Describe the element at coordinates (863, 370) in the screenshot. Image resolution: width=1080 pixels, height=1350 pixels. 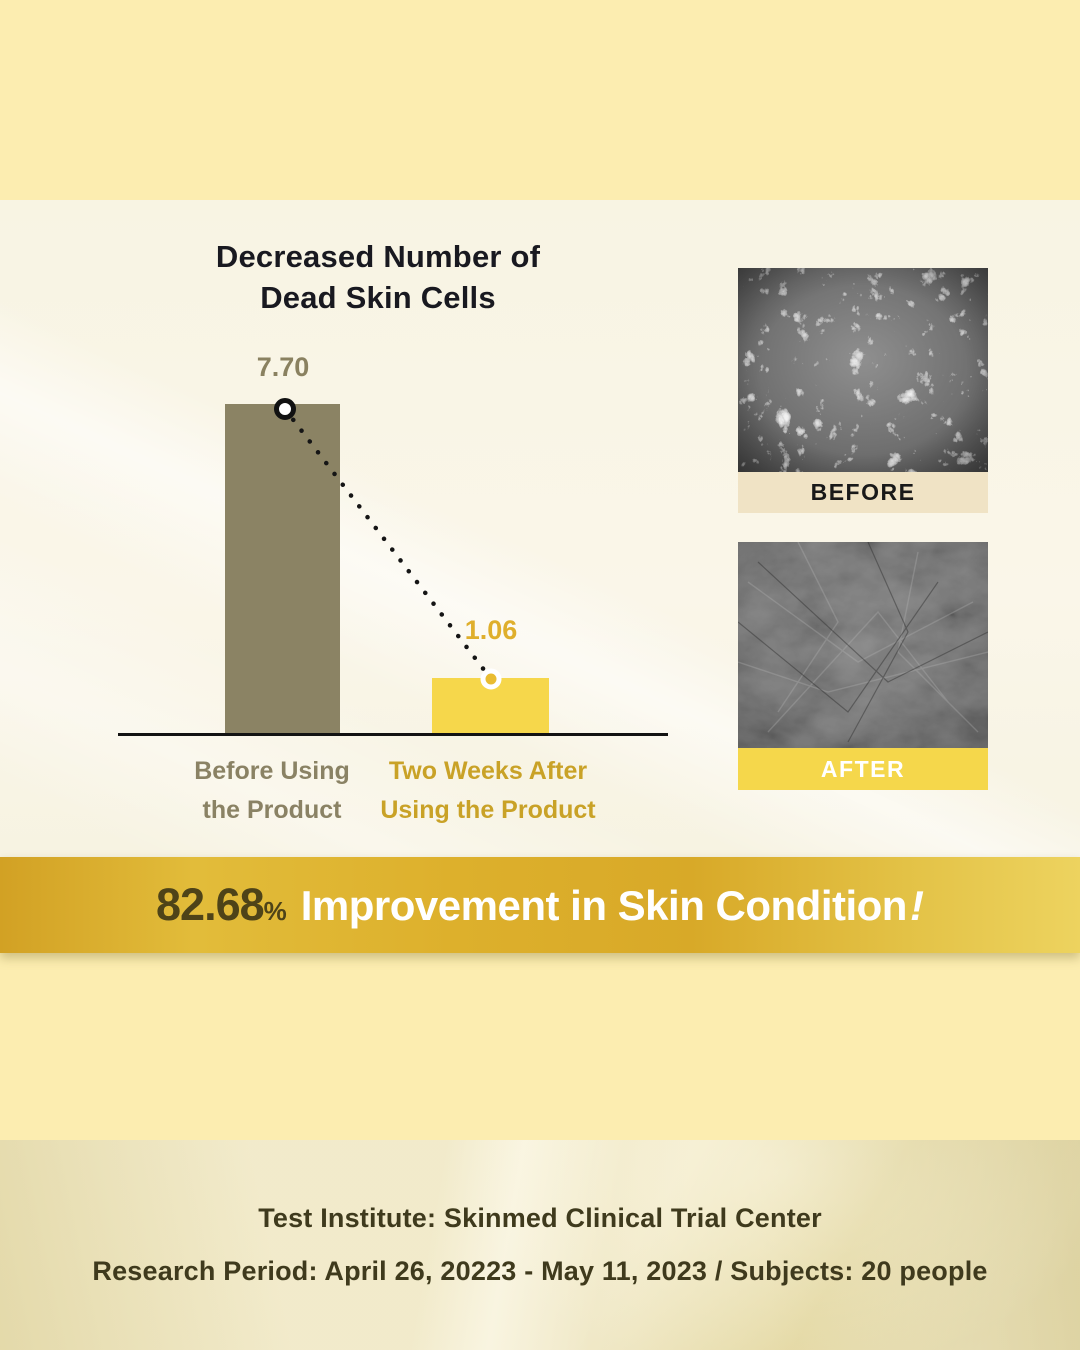
I see `before-skin-photo` at that location.